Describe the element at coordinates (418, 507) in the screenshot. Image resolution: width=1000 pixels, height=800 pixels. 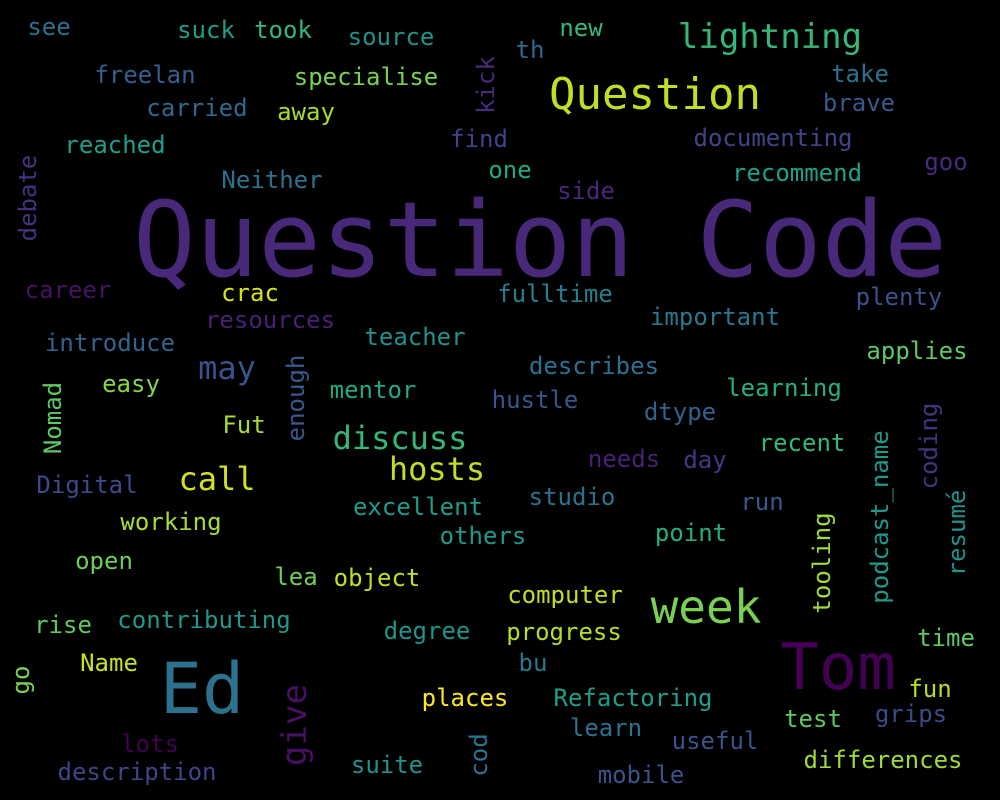
I see `word-57: excellent` at that location.